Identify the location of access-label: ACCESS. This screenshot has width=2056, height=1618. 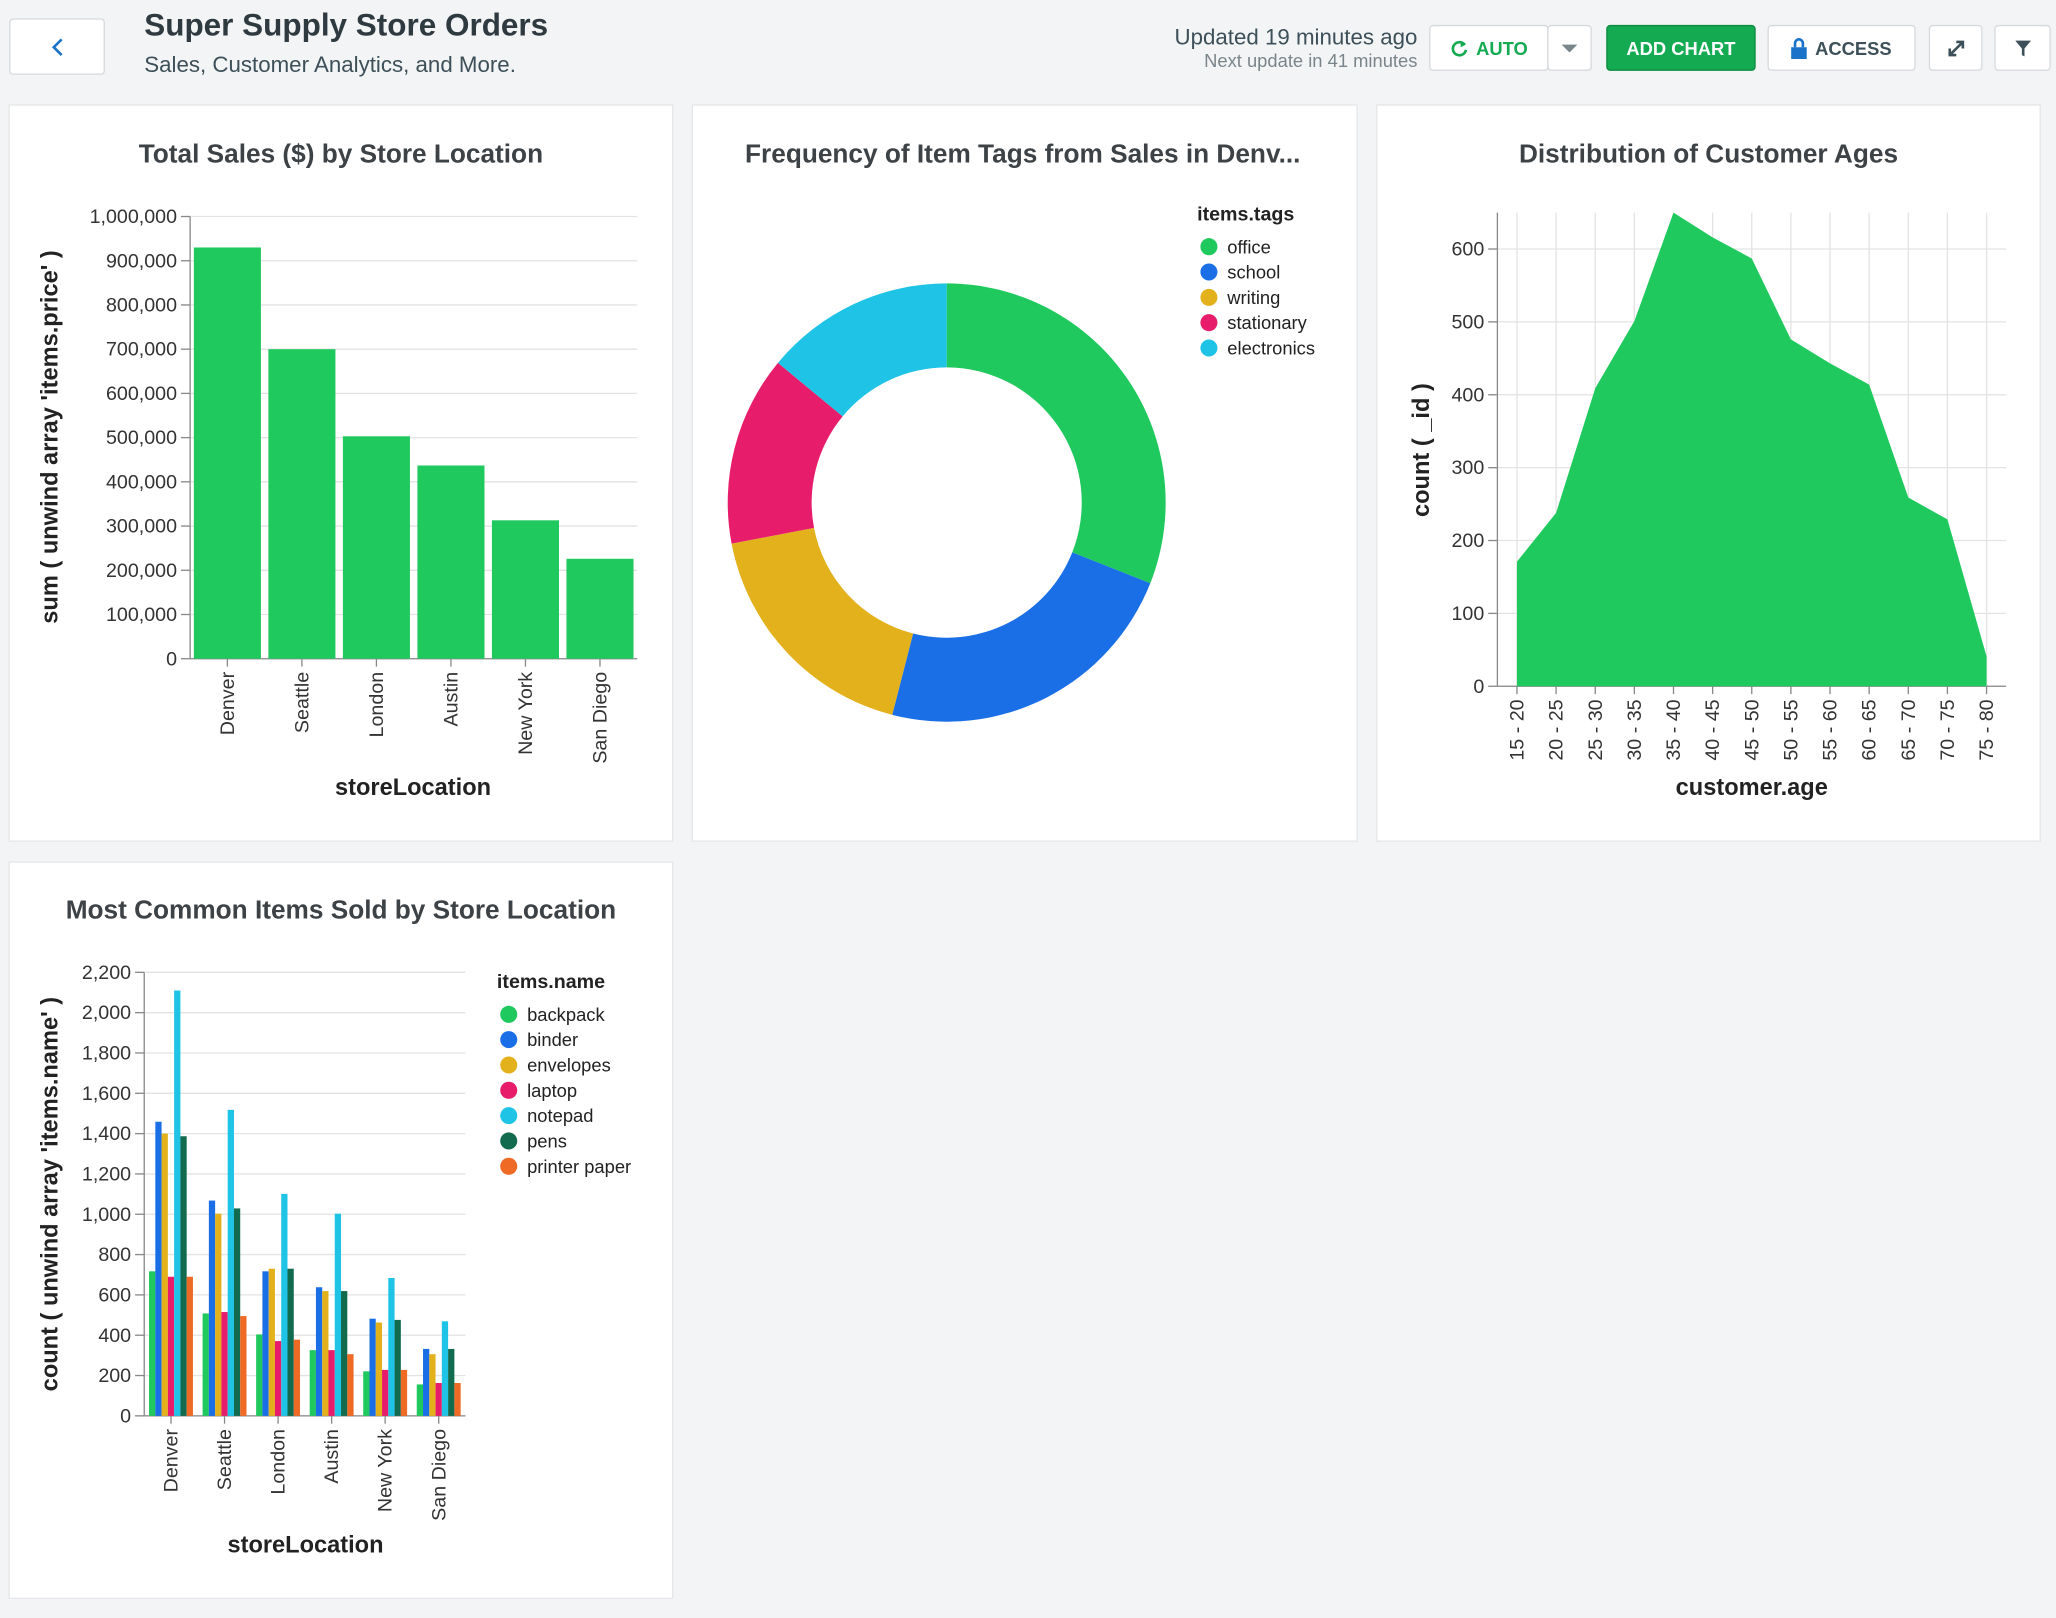
(1853, 48).